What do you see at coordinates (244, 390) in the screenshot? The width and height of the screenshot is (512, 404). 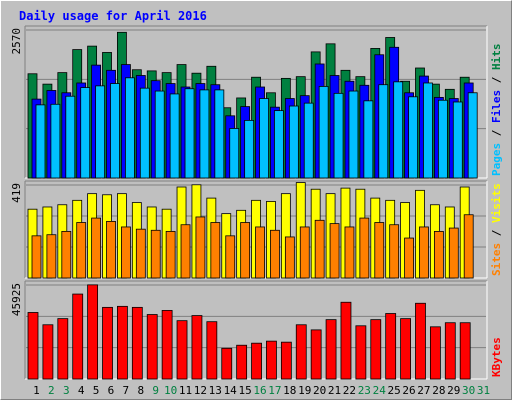 I see `x-tick-label-day-15: 15` at bounding box center [244, 390].